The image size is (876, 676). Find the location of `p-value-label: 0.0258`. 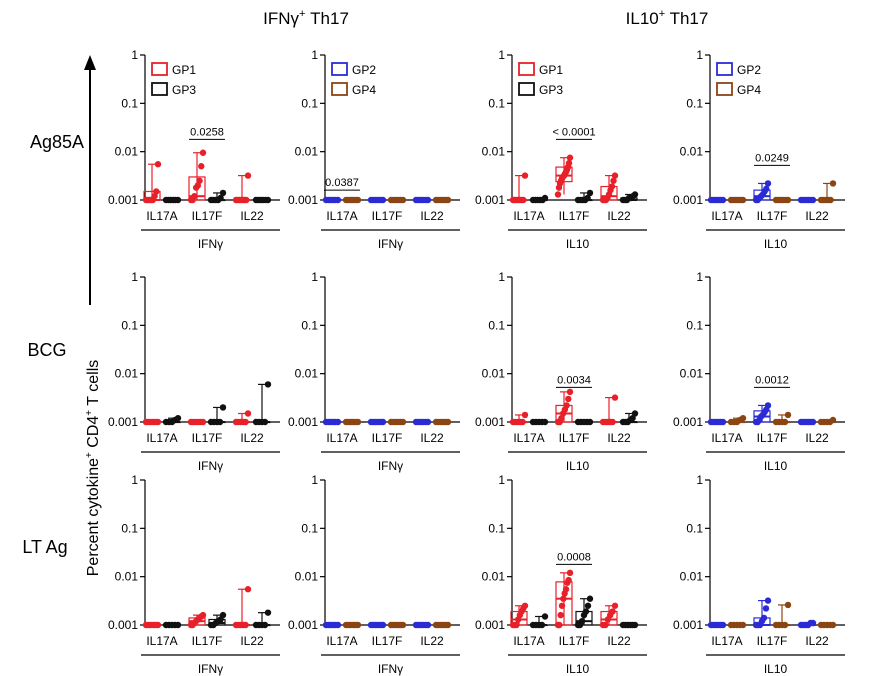

p-value-label: 0.0258 is located at coordinates (207, 132).